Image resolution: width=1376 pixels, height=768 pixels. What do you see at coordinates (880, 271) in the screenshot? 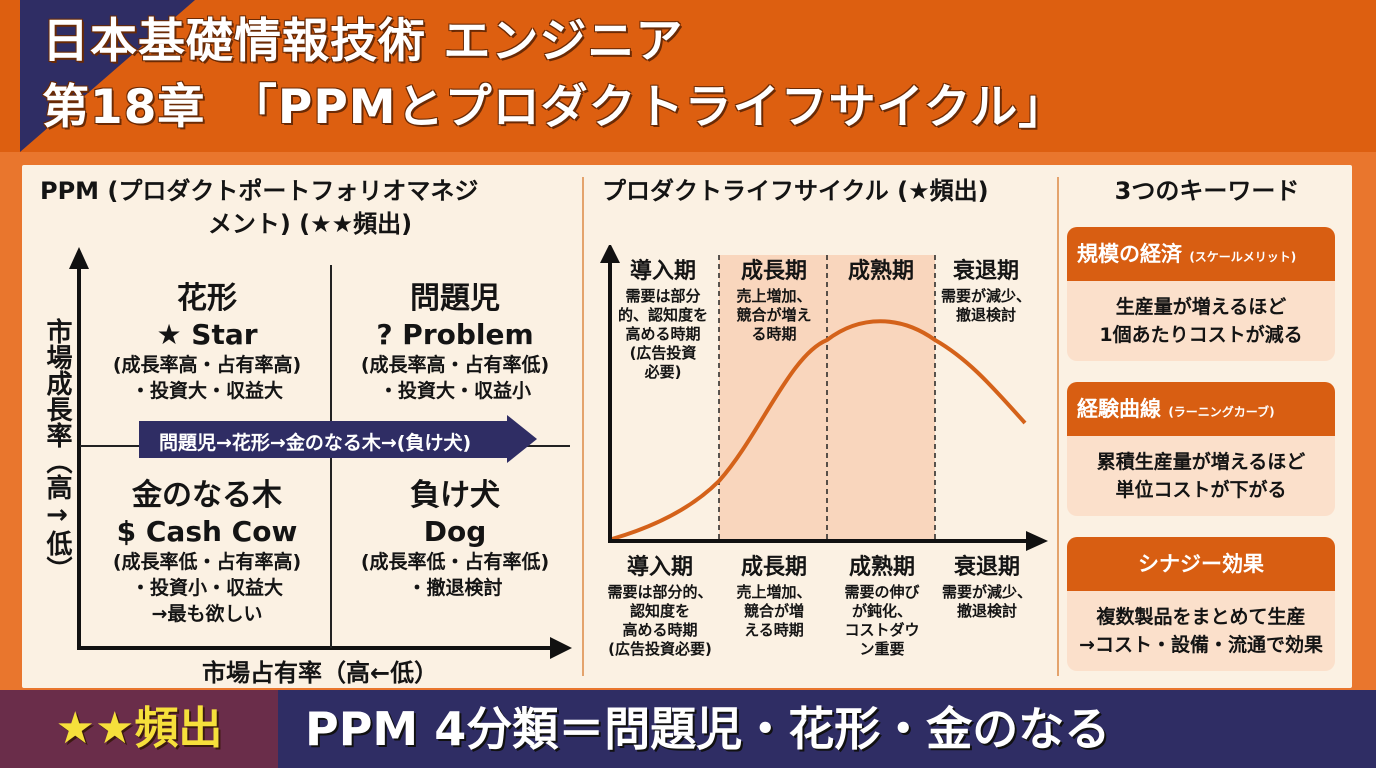
I see `plc-stage-top-maturity: 成熟期` at bounding box center [880, 271].